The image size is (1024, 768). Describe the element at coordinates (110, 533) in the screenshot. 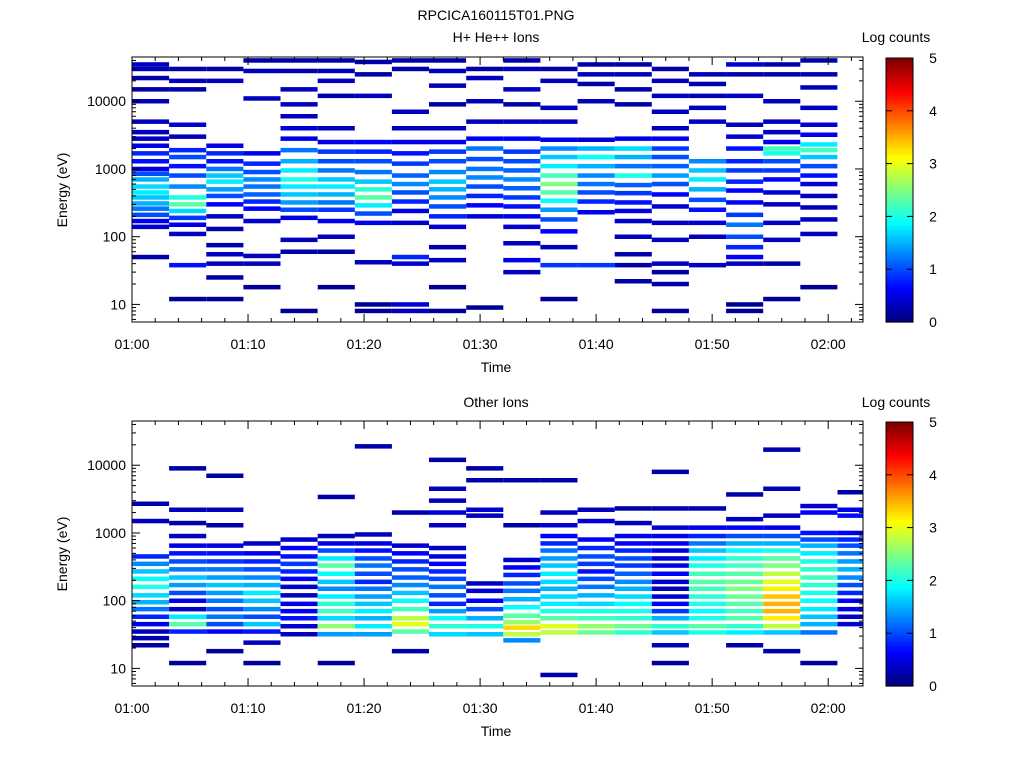

I see `y-tick-label: 1000` at that location.